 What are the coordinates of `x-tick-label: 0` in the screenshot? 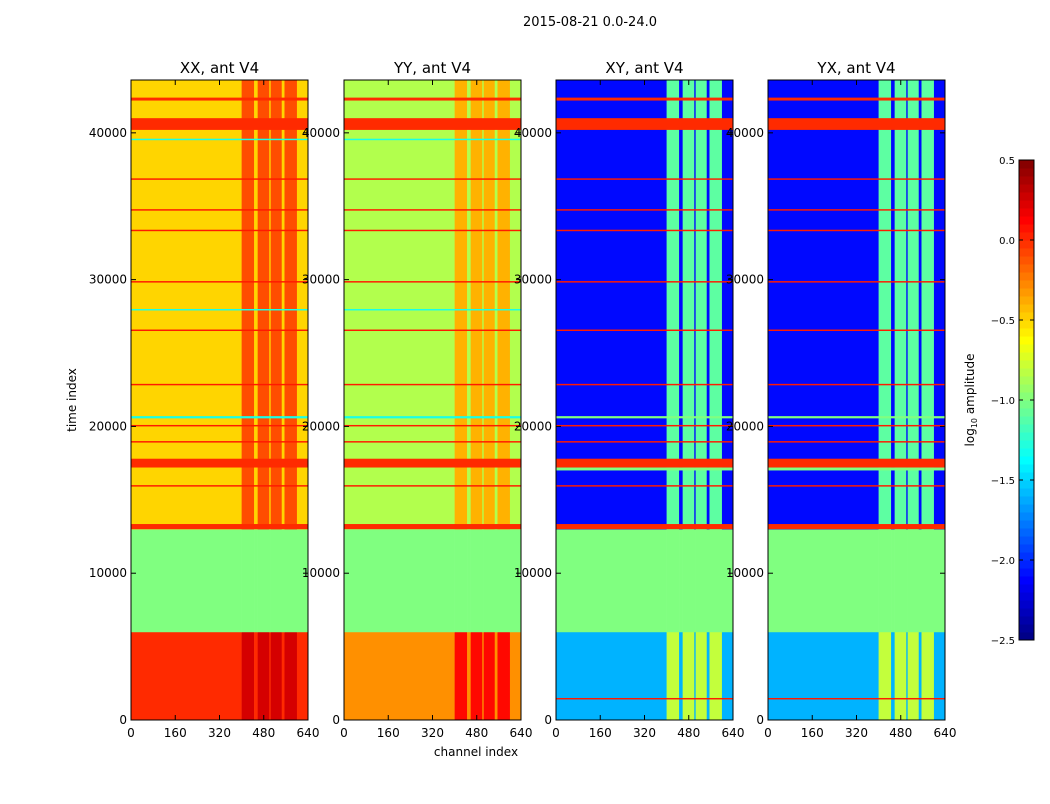 It's located at (768, 733).